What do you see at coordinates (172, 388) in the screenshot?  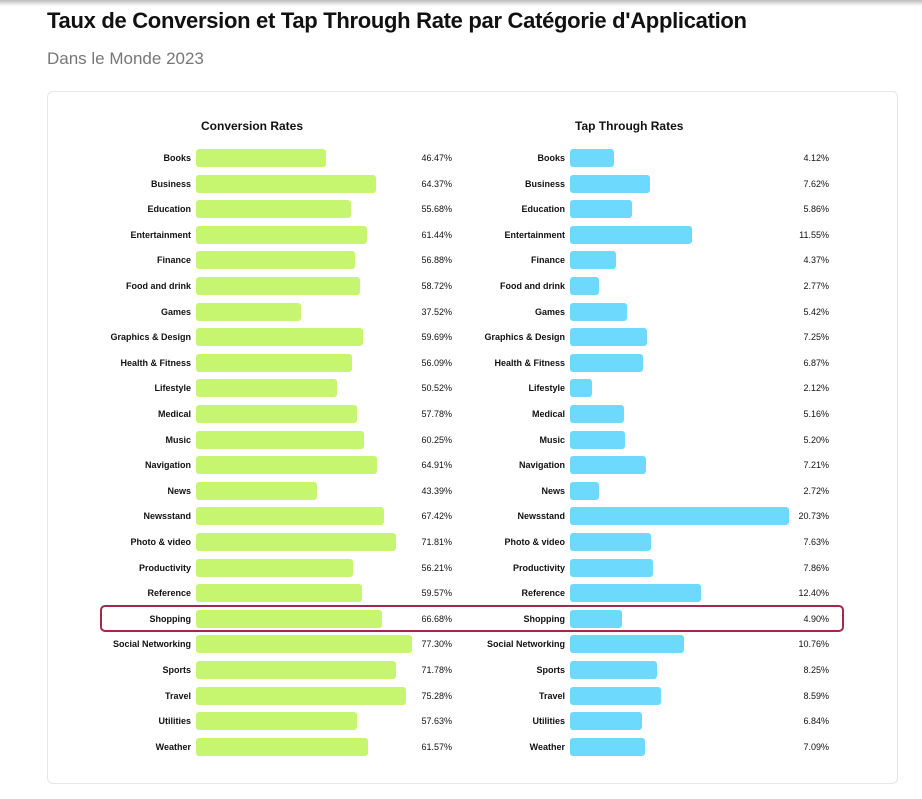 I see `conversion-category-label: Lifestyle` at bounding box center [172, 388].